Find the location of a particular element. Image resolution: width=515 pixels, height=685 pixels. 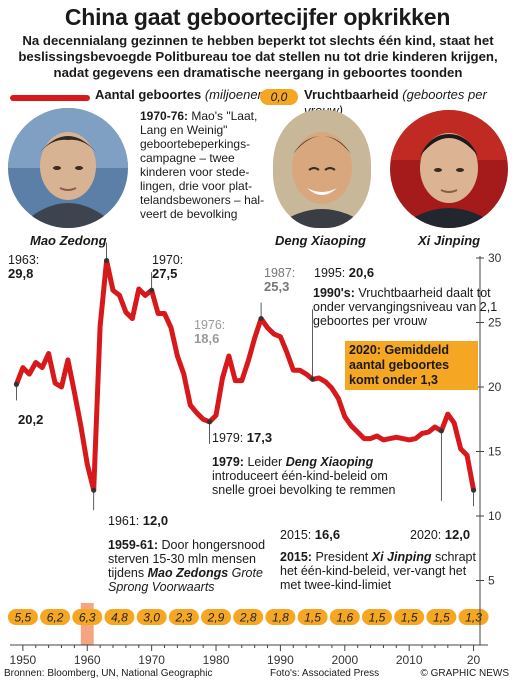

y-tick-label: 30 is located at coordinates (495, 258).